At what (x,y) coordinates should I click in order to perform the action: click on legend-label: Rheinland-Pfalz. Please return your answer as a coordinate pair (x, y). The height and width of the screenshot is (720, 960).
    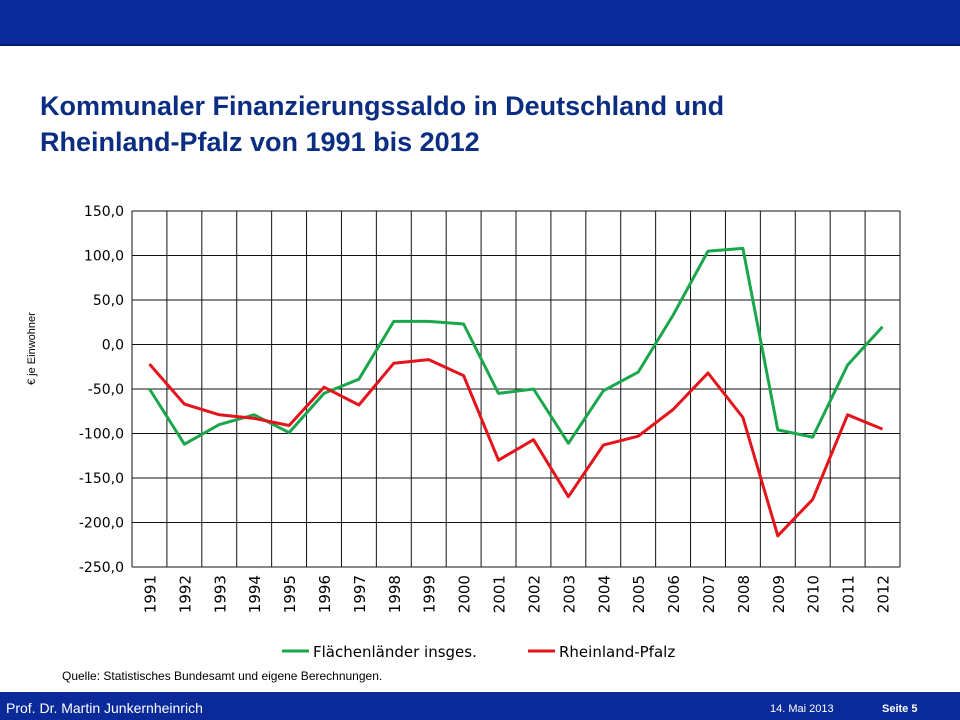
    Looking at the image, I should click on (617, 652).